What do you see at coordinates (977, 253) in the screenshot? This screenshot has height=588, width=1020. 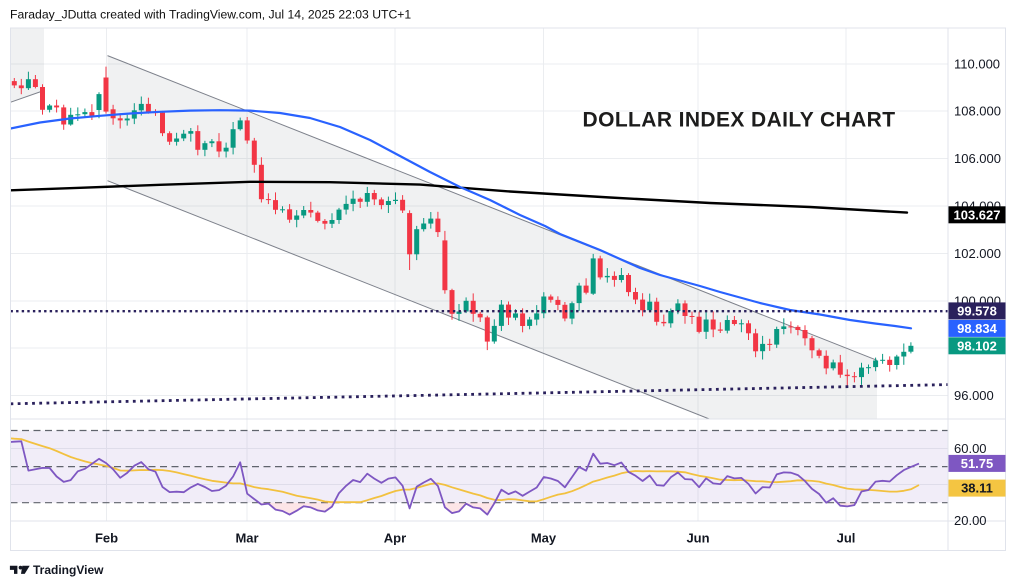 I see `svg-text: 102.000` at bounding box center [977, 253].